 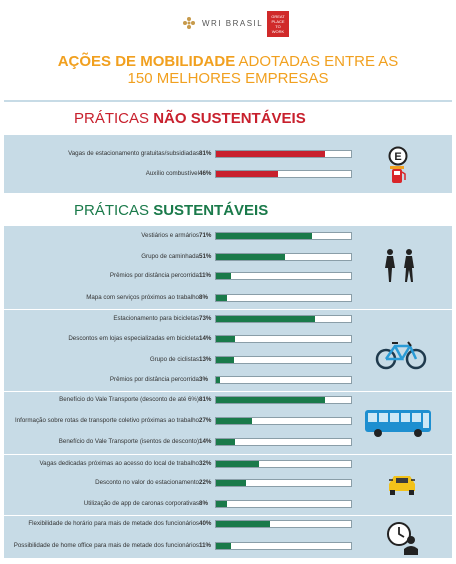 What do you see at coordinates (170, 235) in the screenshot?
I see `bar-label: Vestiários e armários` at bounding box center [170, 235].